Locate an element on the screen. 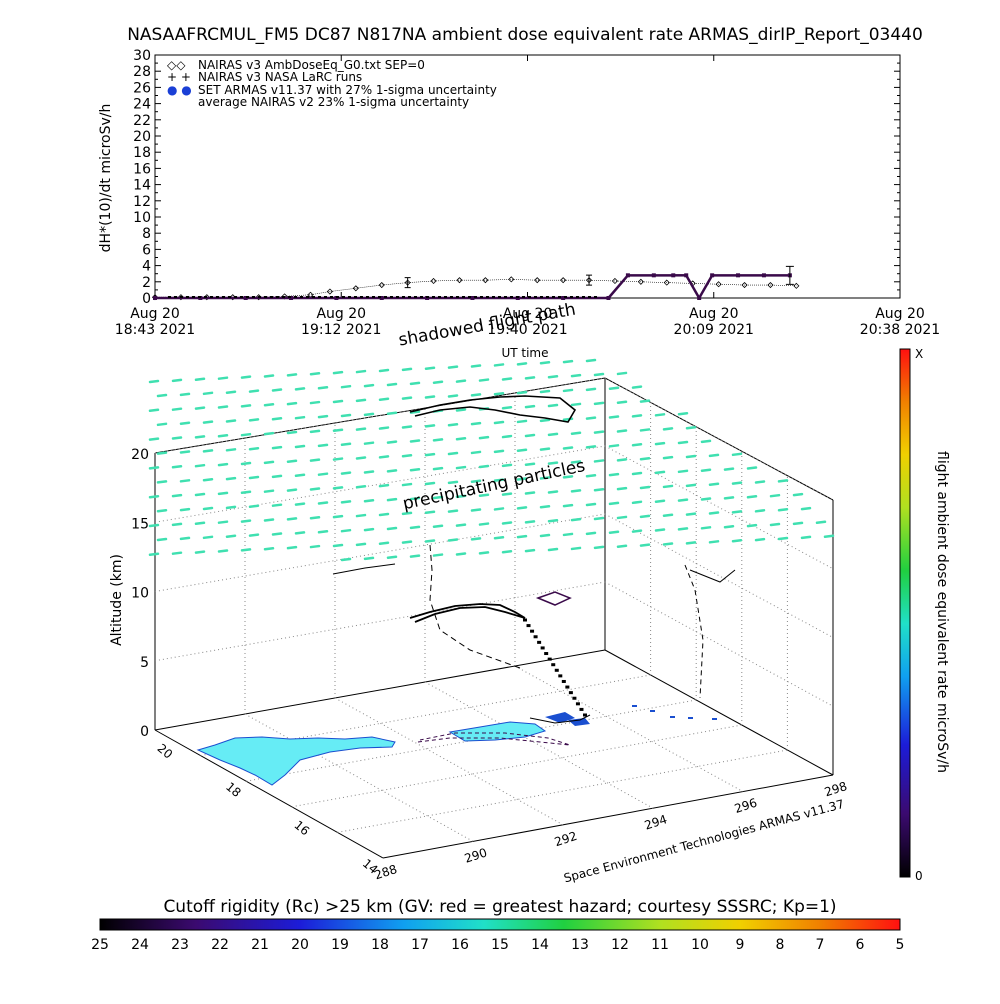  right-colorbar-bottom-label: 0 is located at coordinates (919, 876).